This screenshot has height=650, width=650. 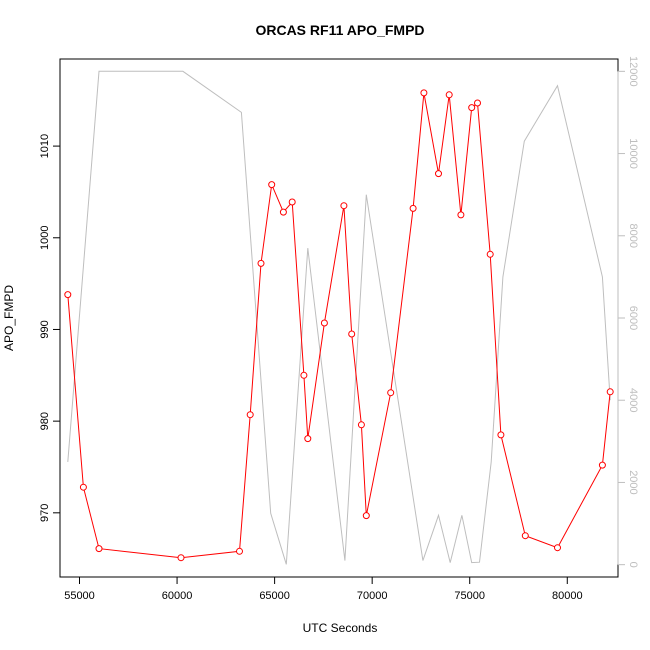 I want to click on y2-tick-label: 10000, so click(x=633, y=153).